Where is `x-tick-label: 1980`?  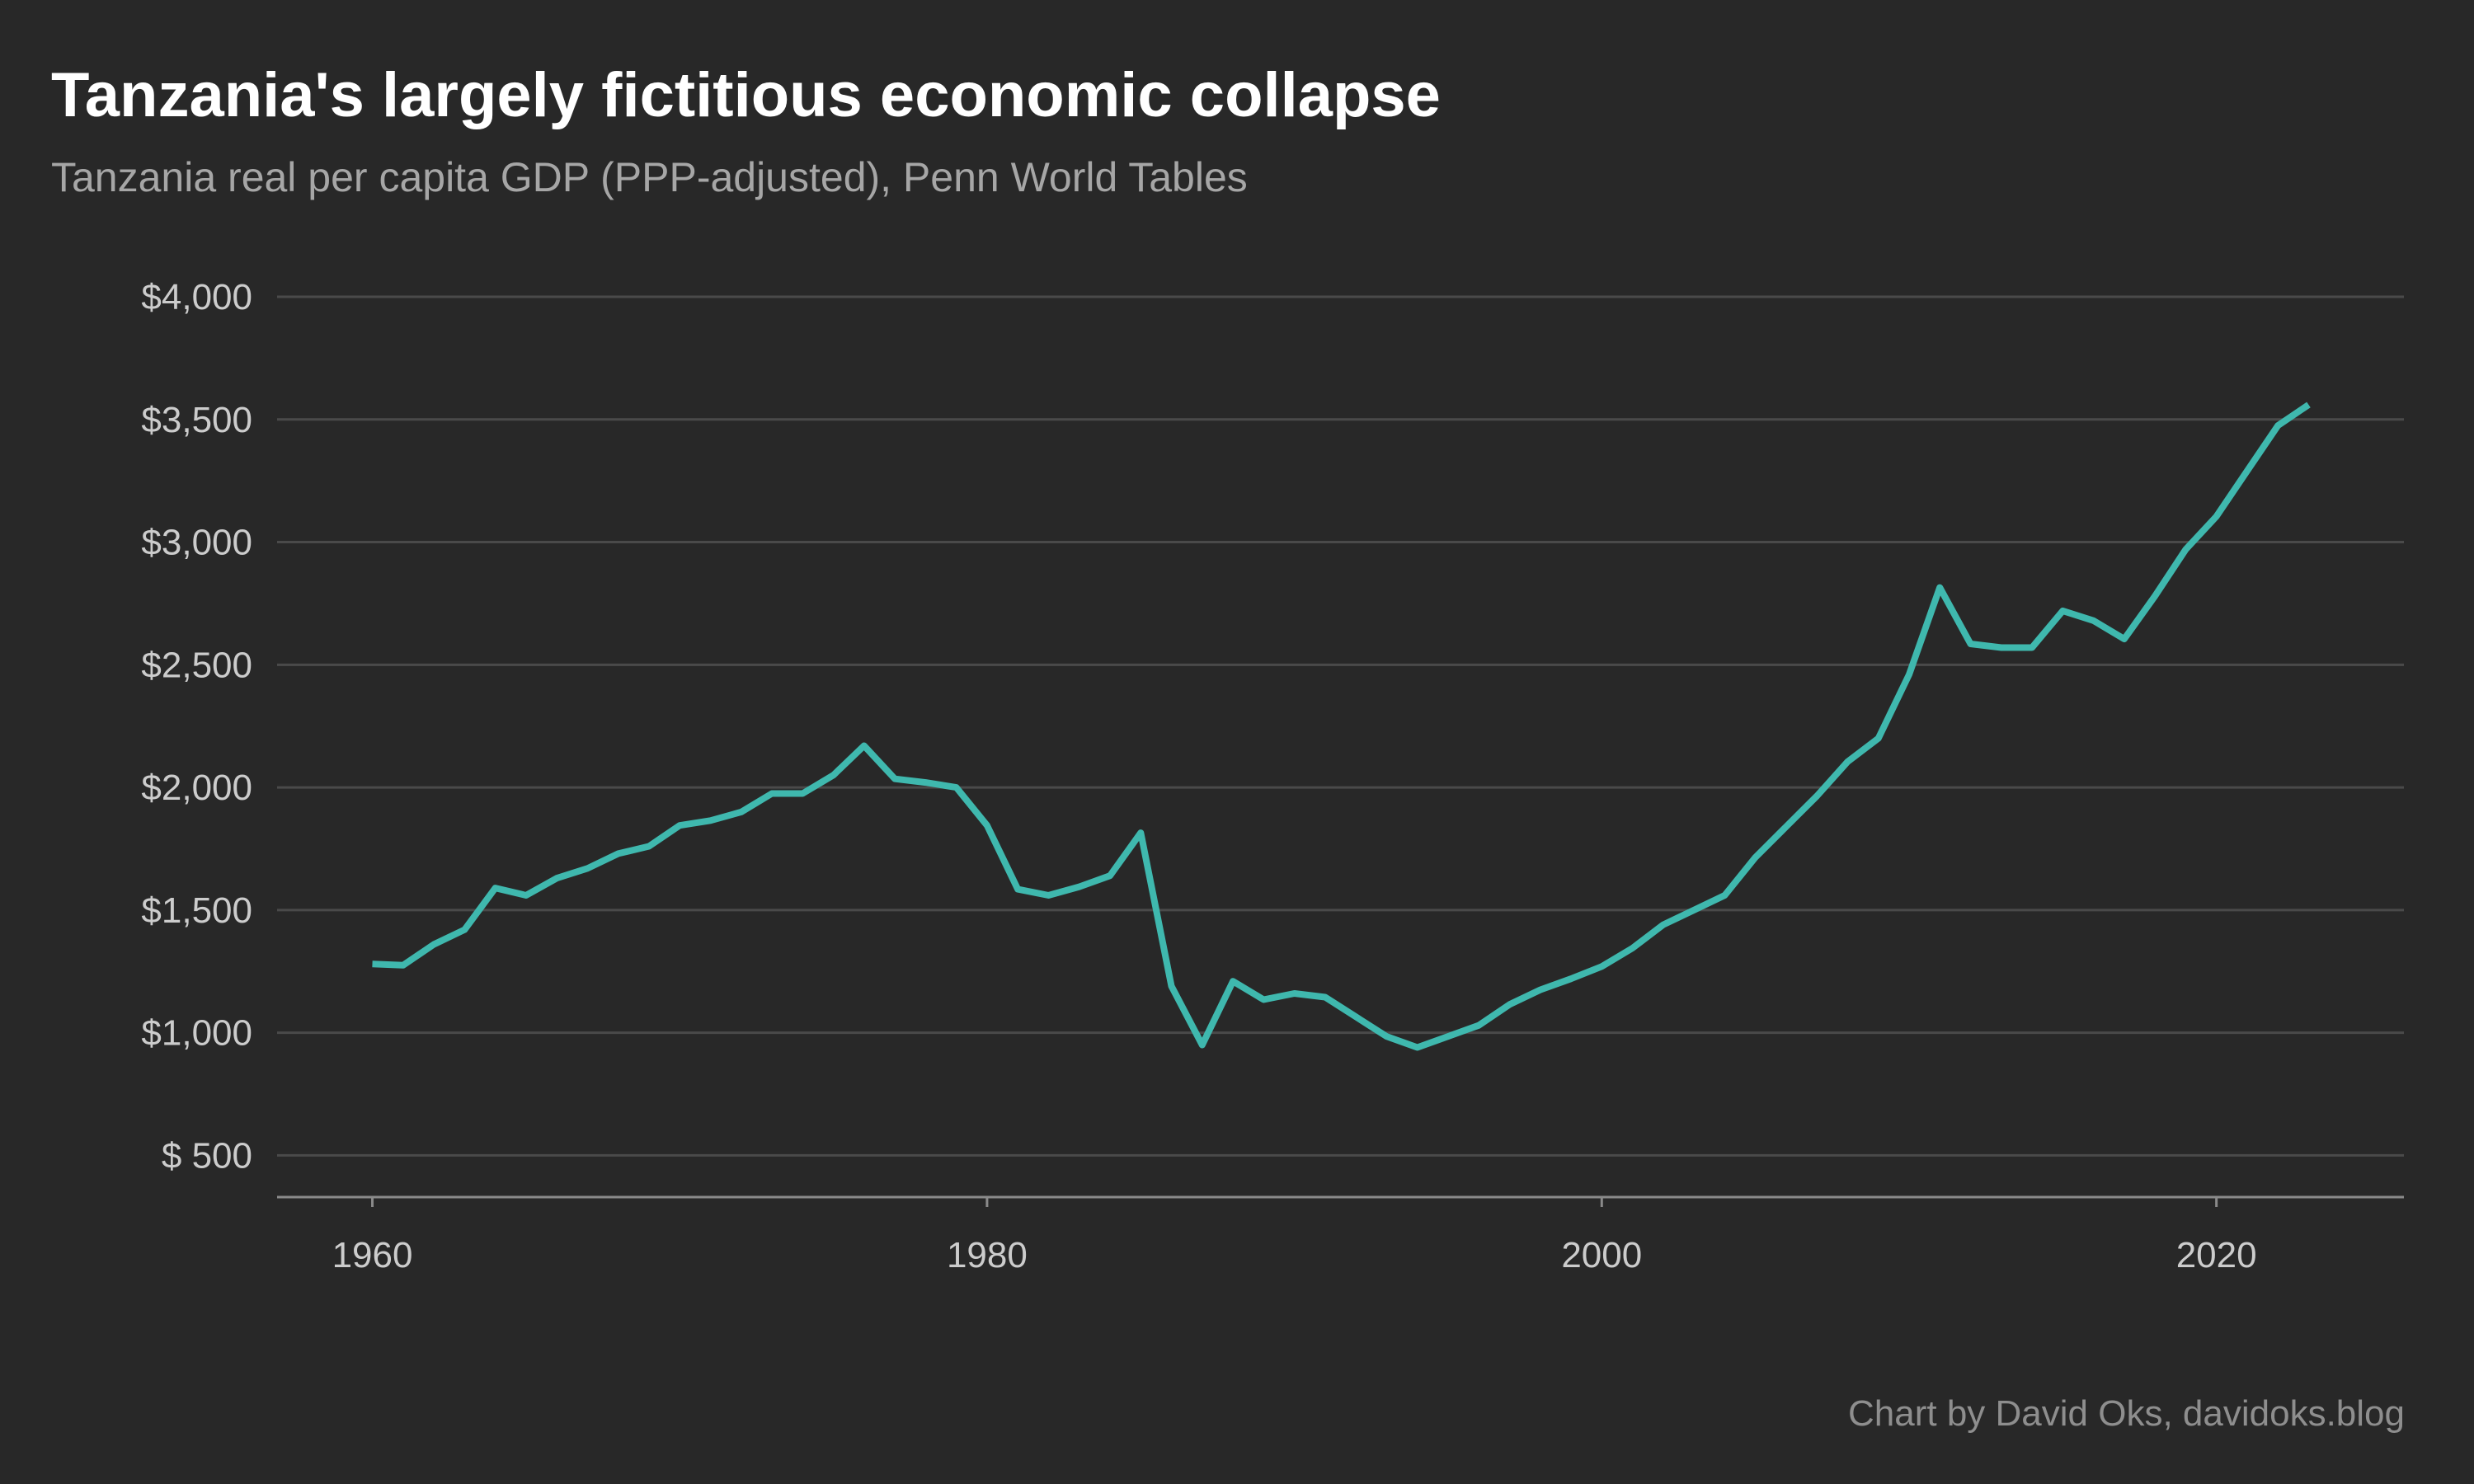
x-tick-label: 1980 is located at coordinates (987, 1255).